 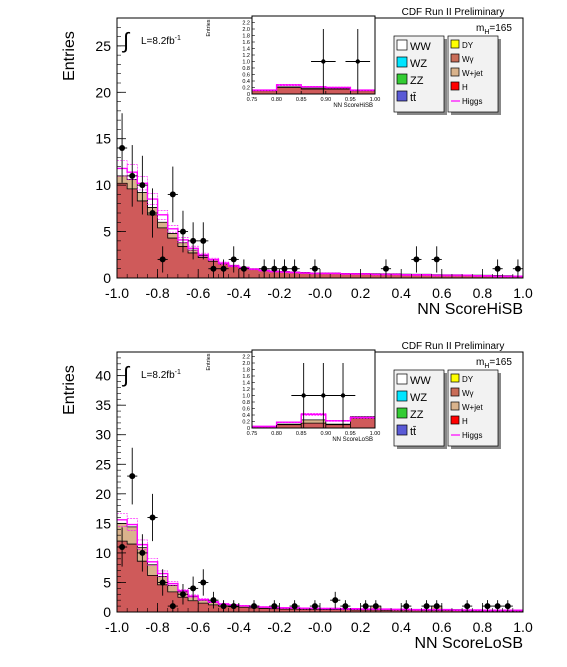 I want to click on legend-label: W+jet, so click(x=472, y=407).